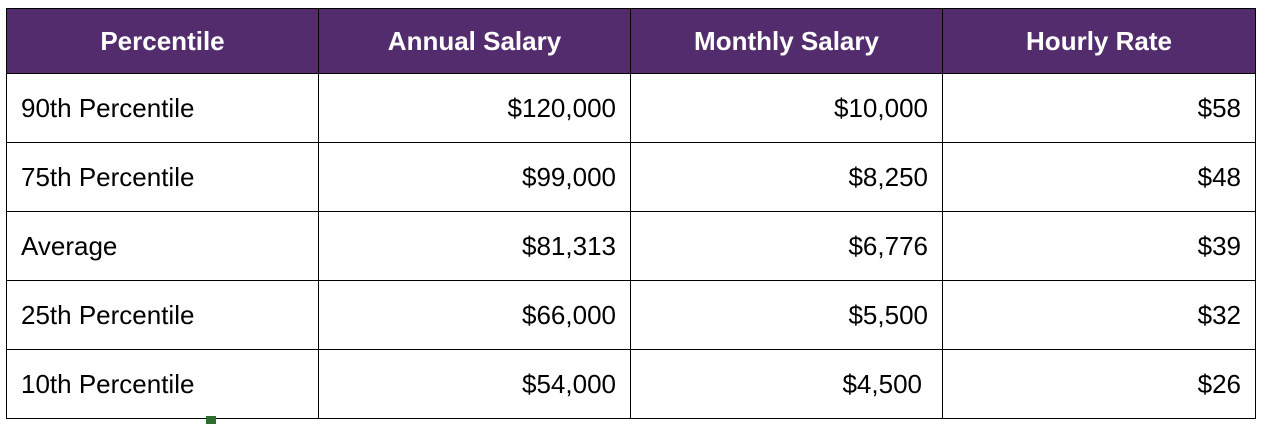 The height and width of the screenshot is (424, 1264). I want to click on header-hourly-rate: Hourly Rate, so click(1099, 41).